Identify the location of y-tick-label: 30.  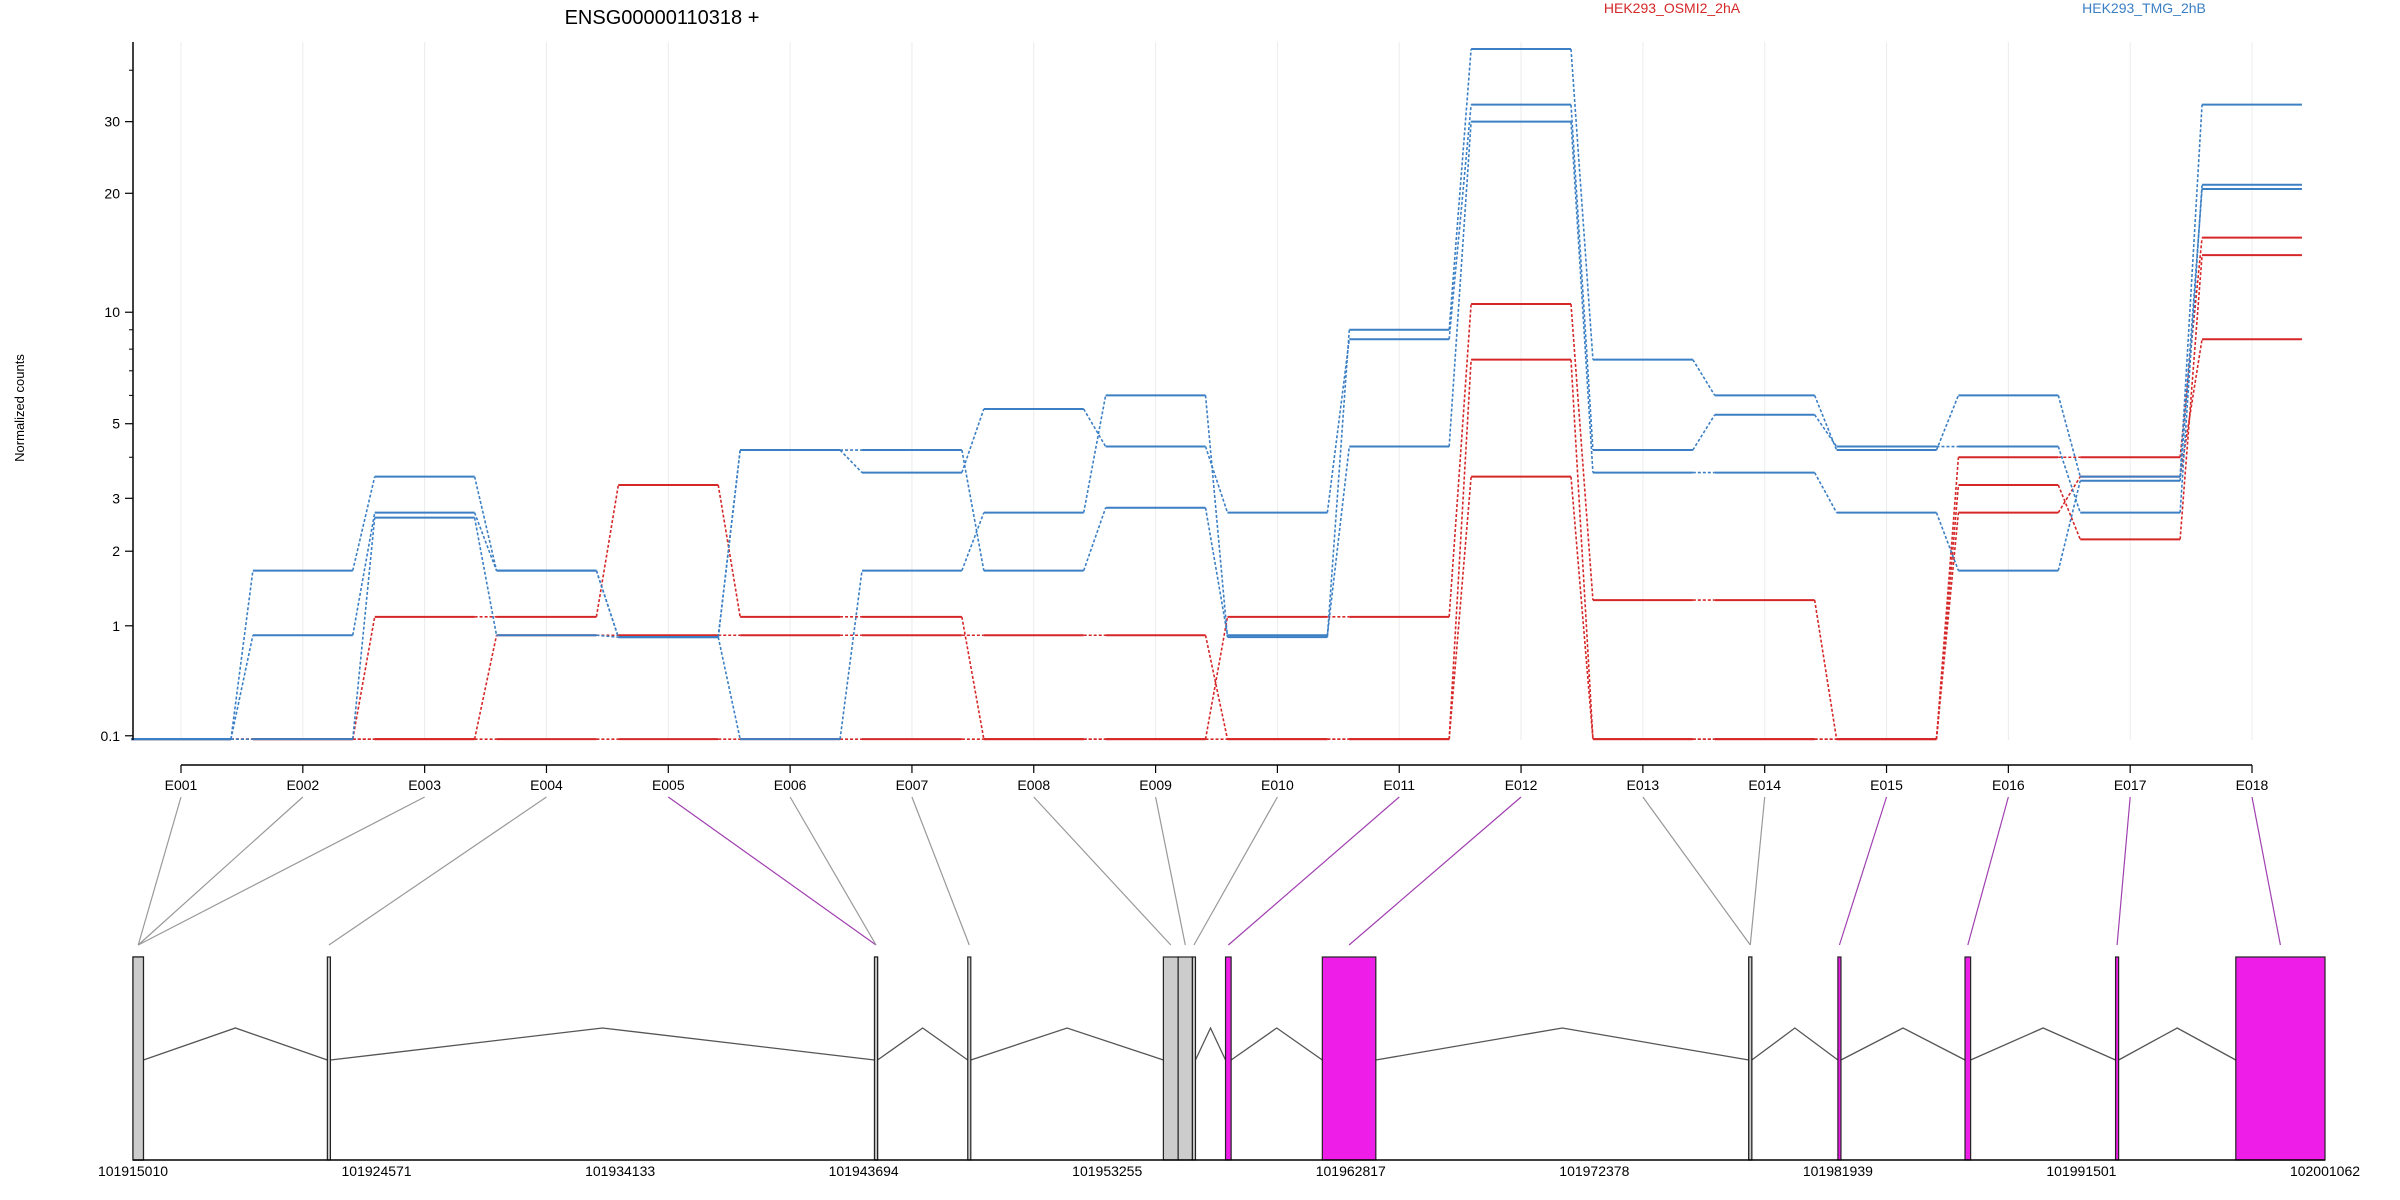
(112, 122).